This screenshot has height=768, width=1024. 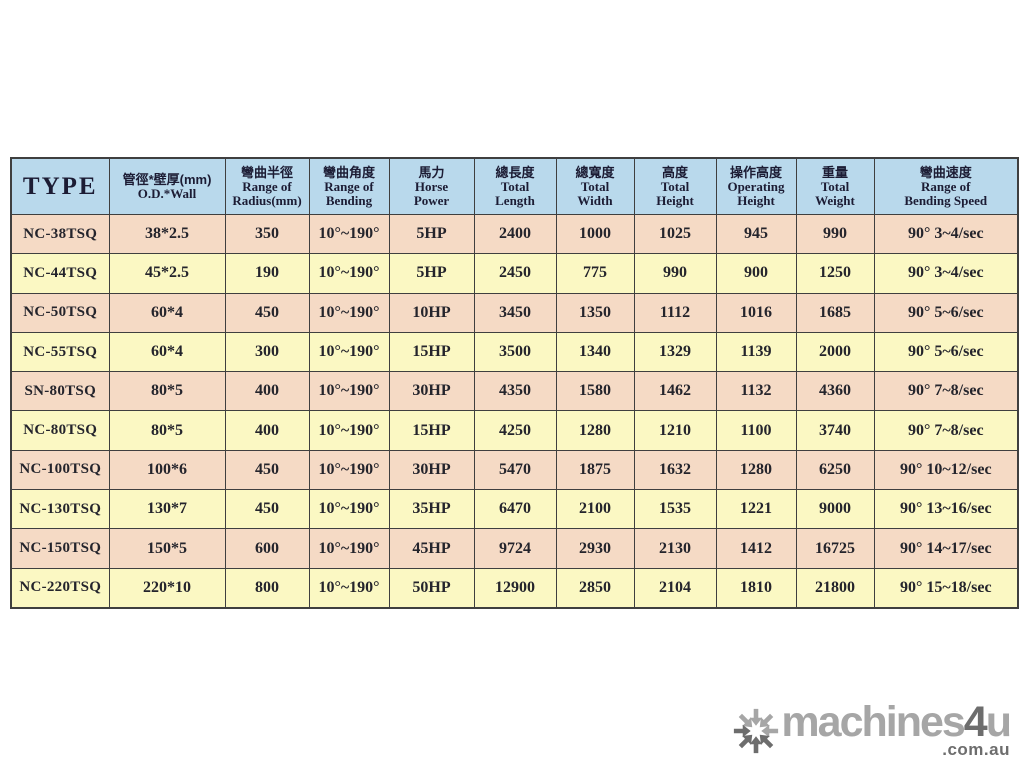 I want to click on col-header-en: O.D.*Wall, so click(x=167, y=193).